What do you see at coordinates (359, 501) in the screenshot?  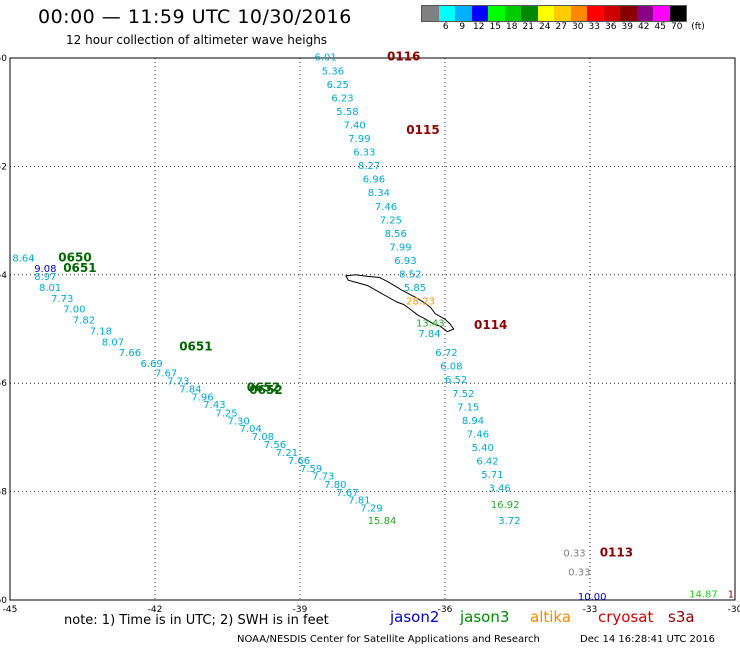 I see `wave-height-value: 7.81` at bounding box center [359, 501].